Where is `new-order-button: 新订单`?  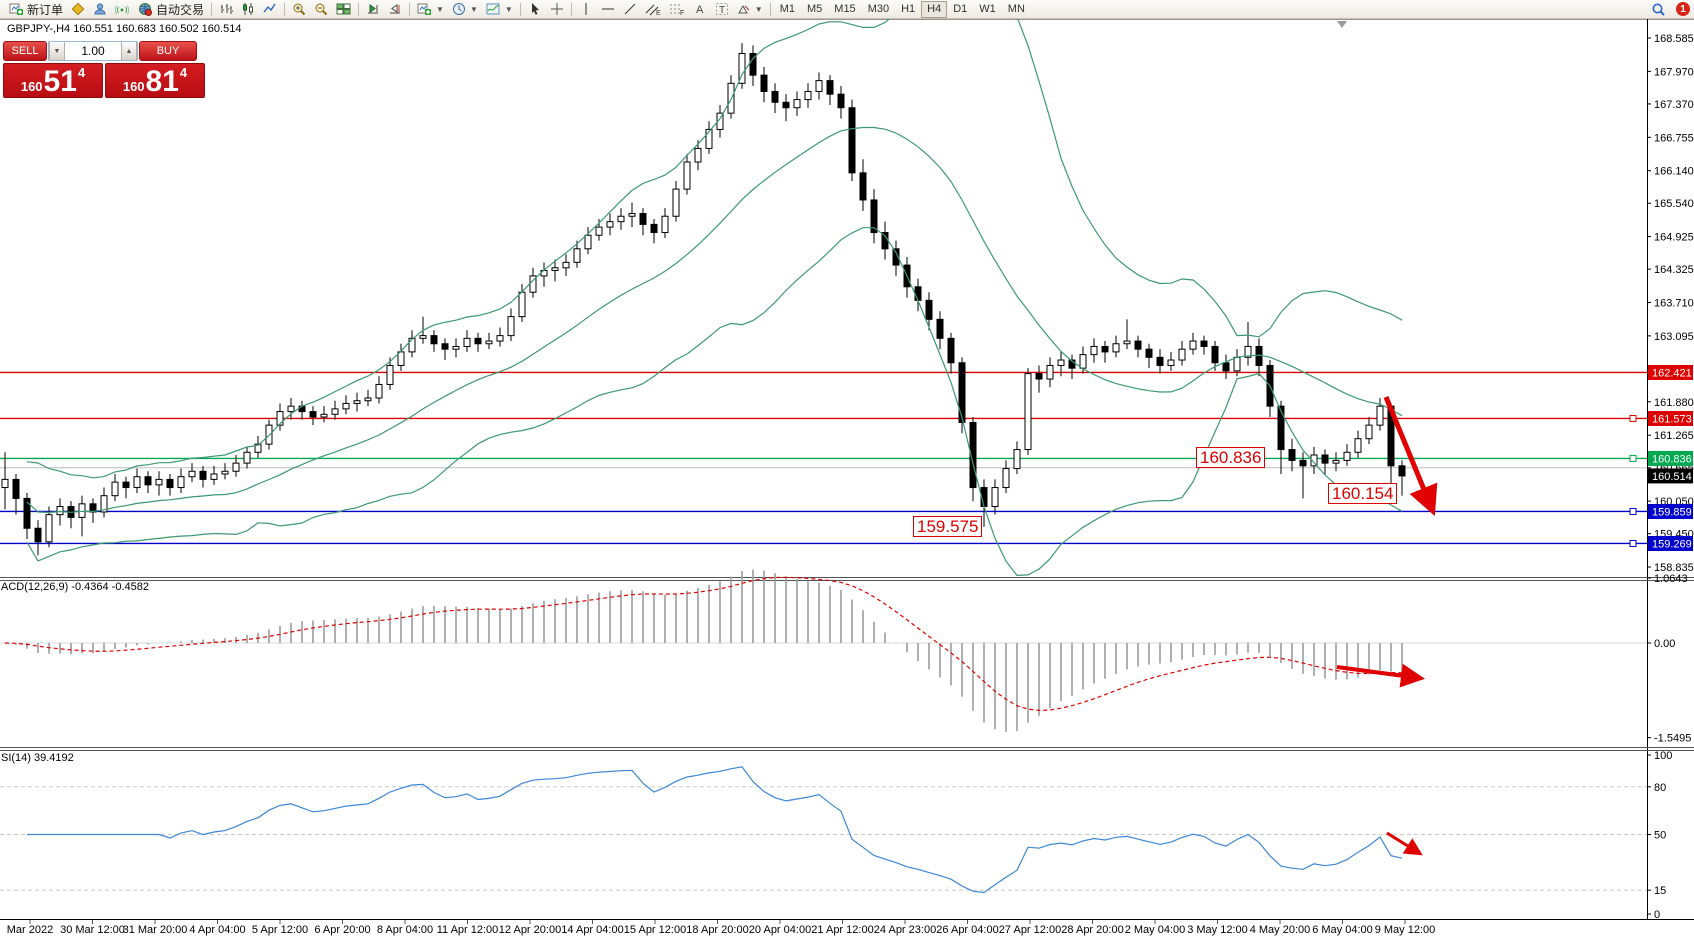
new-order-button: 新订单 is located at coordinates (35, 9).